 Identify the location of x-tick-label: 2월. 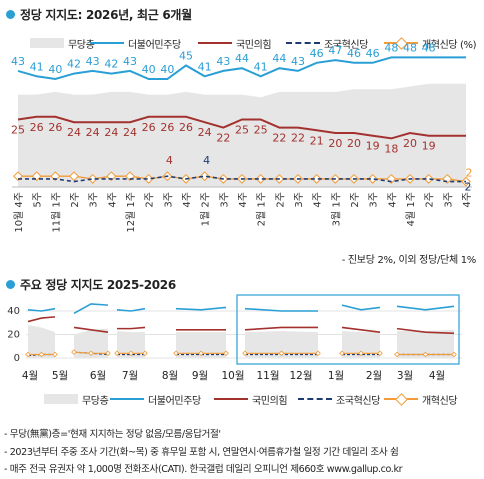
(374, 376).